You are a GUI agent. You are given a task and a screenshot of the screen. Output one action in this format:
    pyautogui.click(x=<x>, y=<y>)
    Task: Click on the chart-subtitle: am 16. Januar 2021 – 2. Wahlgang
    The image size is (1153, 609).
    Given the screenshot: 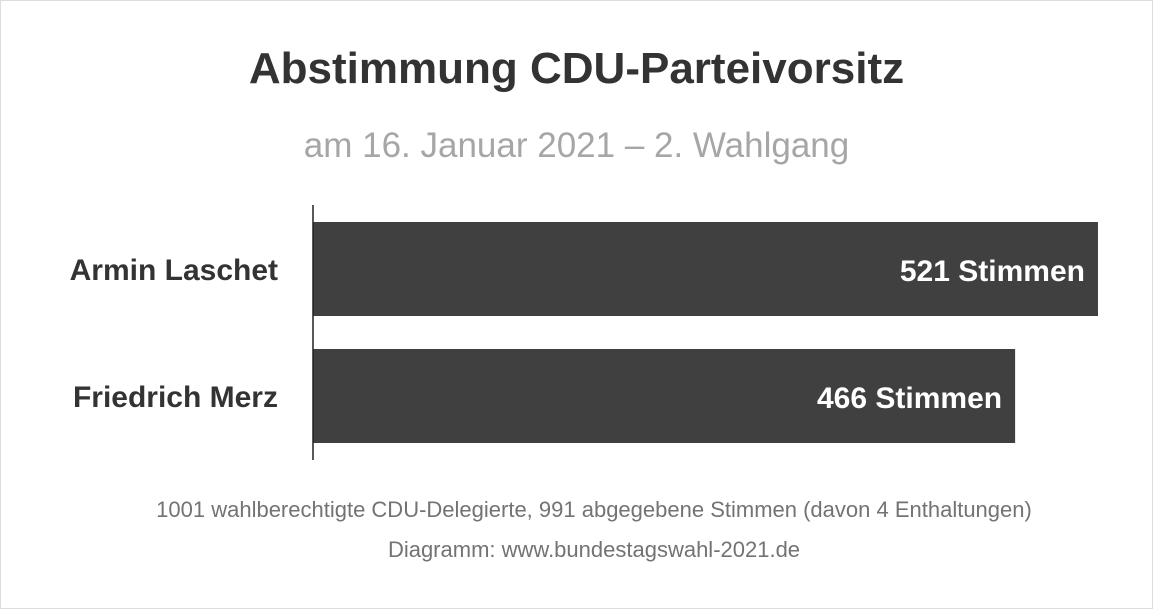 What is the action you would take?
    pyautogui.click(x=576, y=145)
    